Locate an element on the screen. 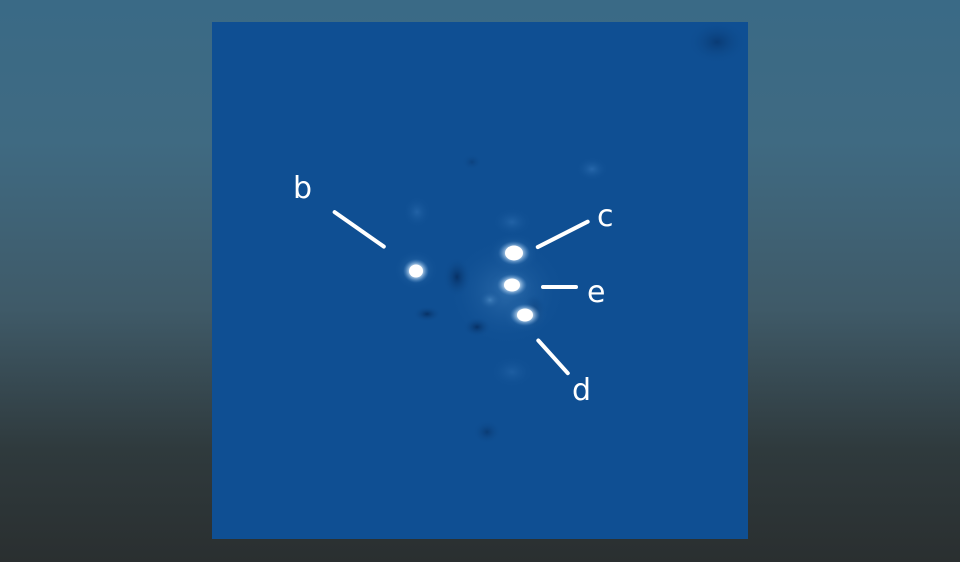 This screenshot has height=562, width=960. planet-d is located at coordinates (525, 315).